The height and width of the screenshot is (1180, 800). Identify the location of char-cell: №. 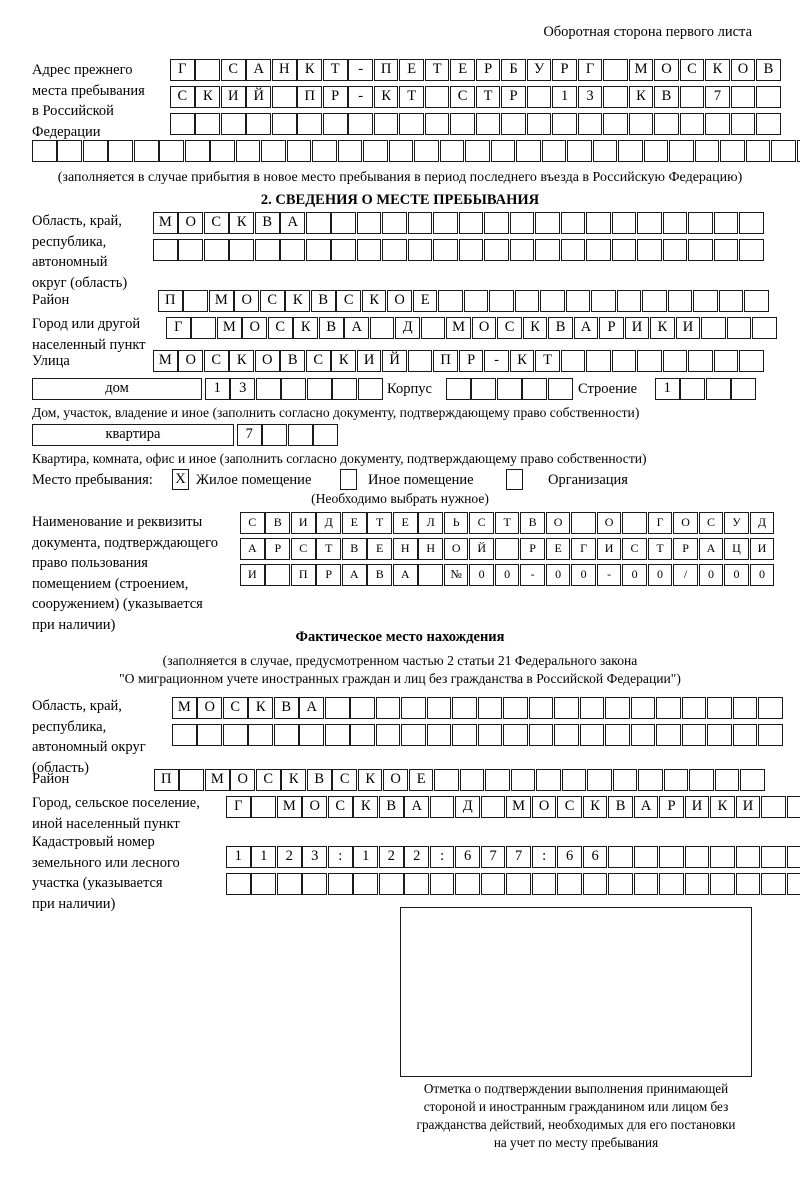
(456, 575).